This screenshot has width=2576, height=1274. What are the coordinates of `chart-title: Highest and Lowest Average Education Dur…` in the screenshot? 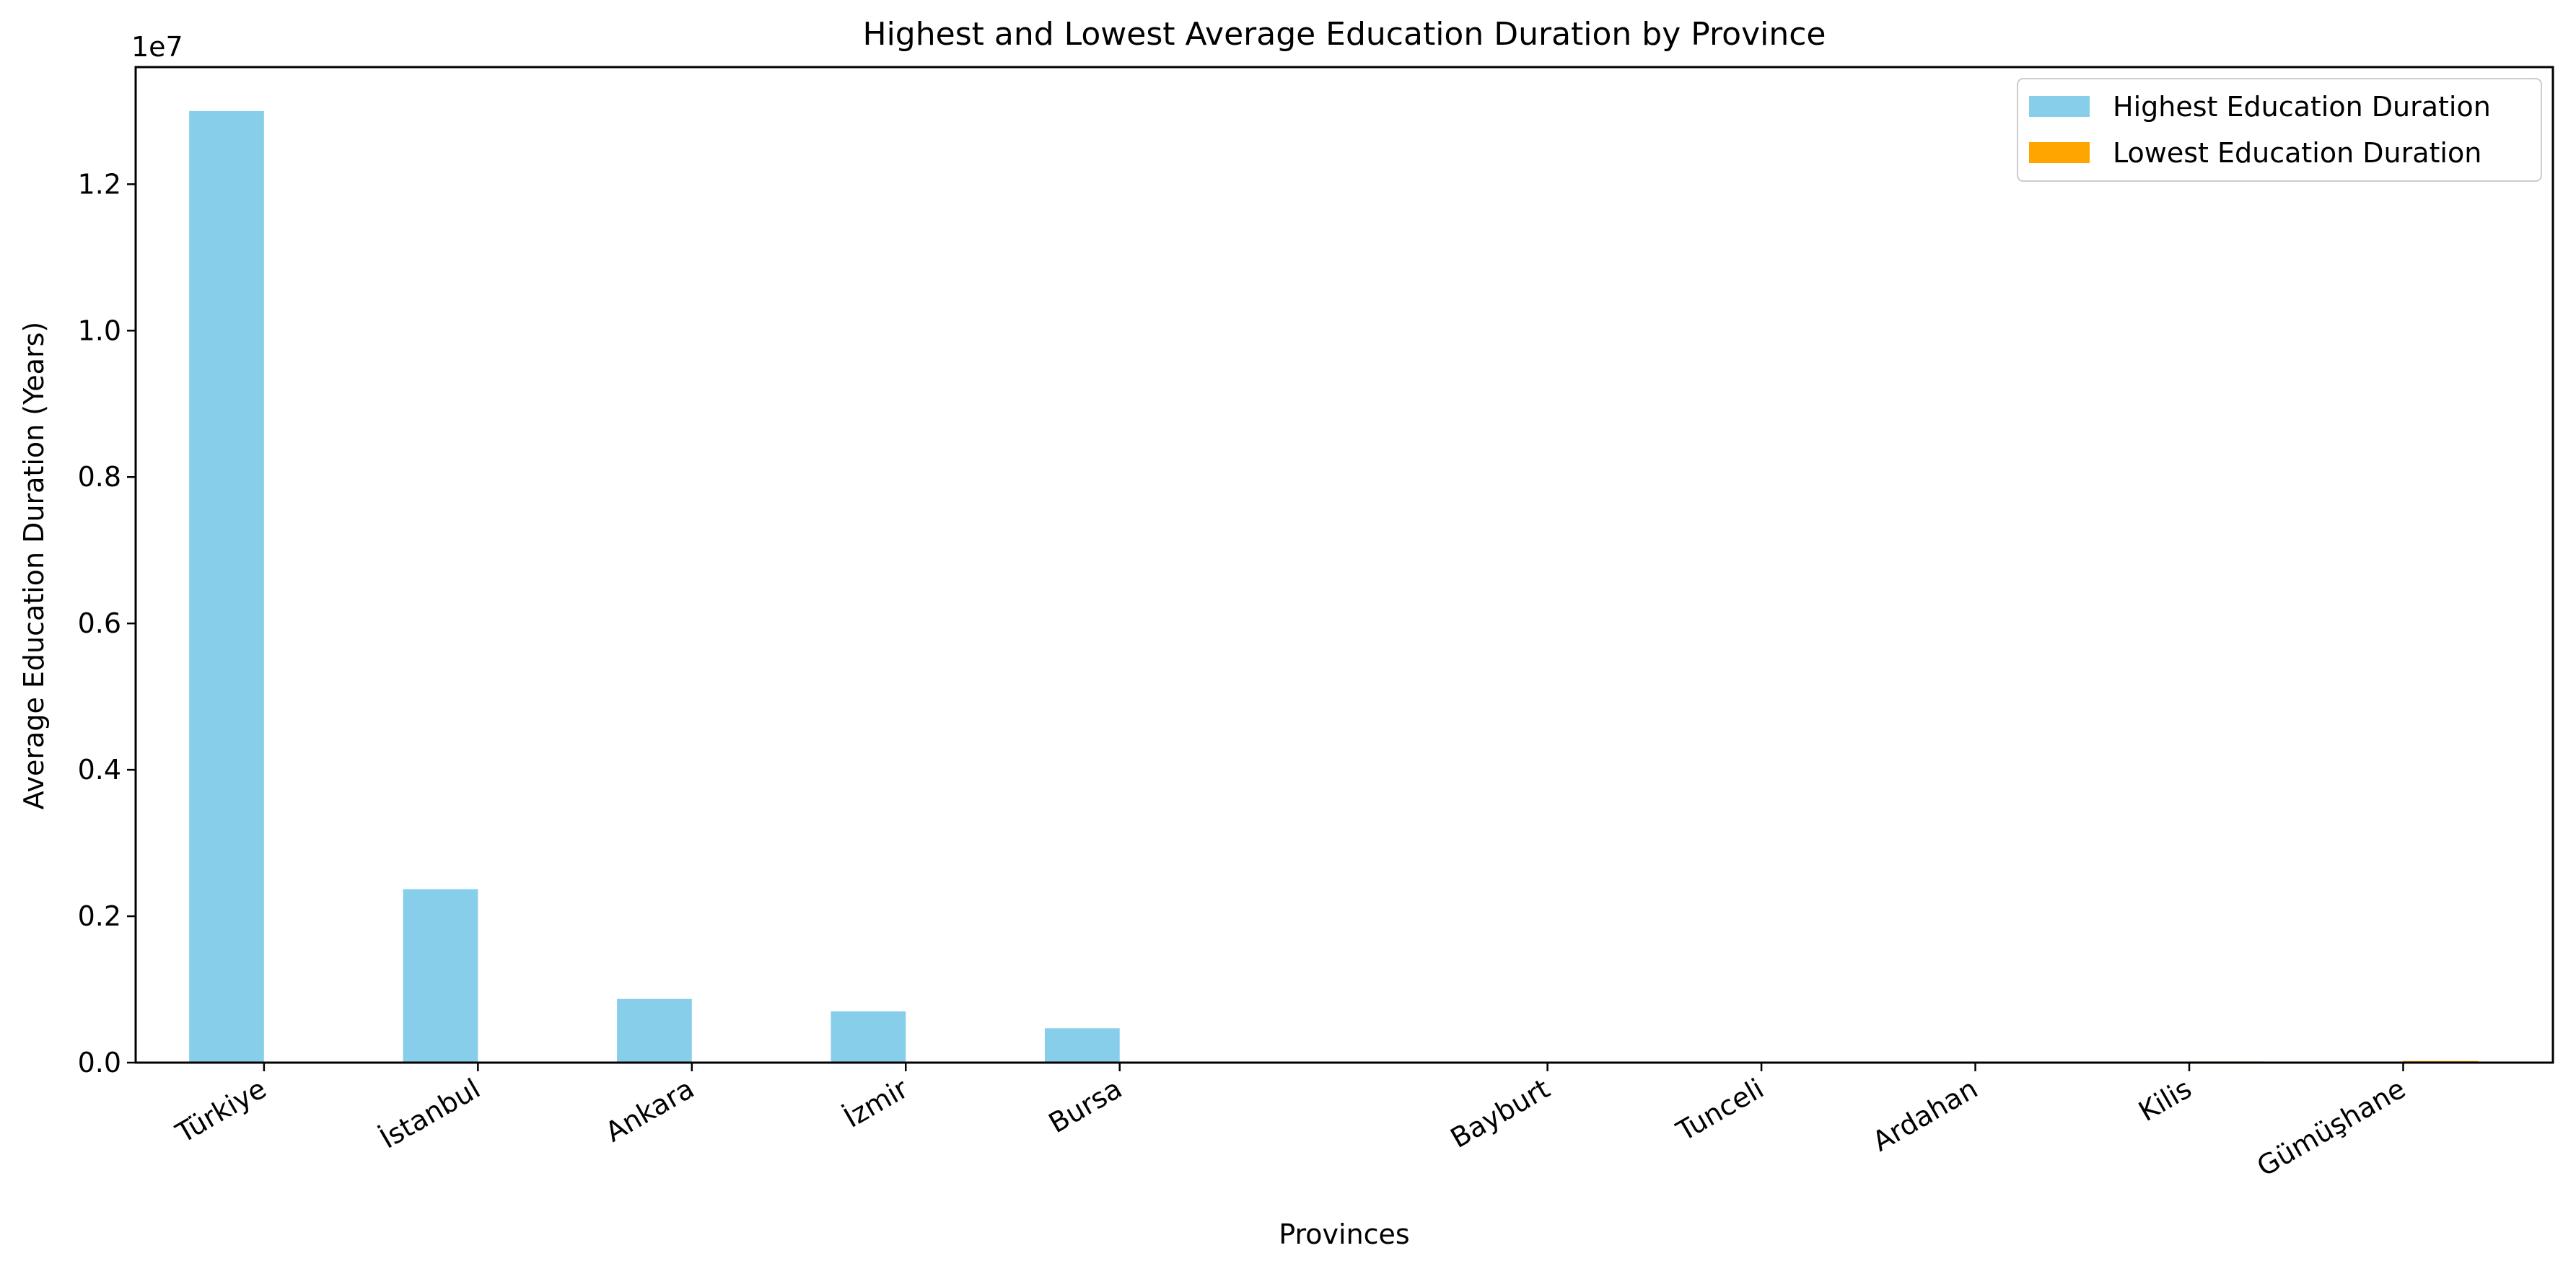 It's located at (1344, 34).